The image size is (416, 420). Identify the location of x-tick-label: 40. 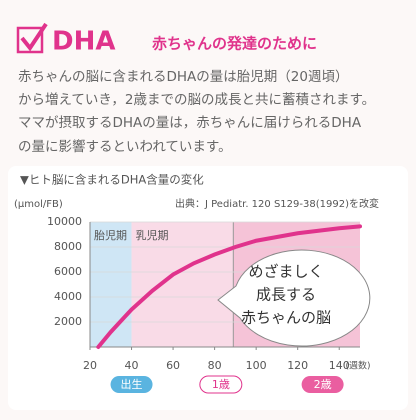
(132, 365).